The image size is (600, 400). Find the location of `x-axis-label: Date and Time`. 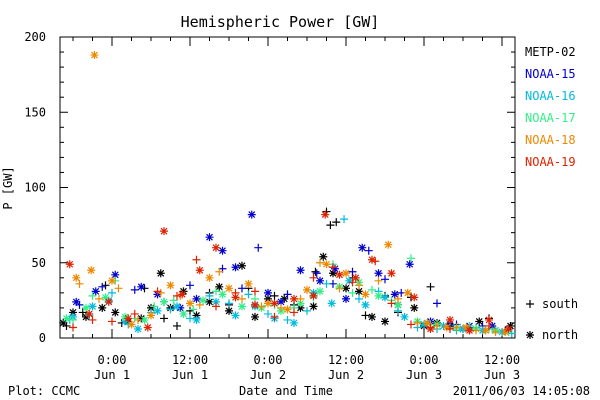

x-axis-label: Date and Time is located at coordinates (286, 391).